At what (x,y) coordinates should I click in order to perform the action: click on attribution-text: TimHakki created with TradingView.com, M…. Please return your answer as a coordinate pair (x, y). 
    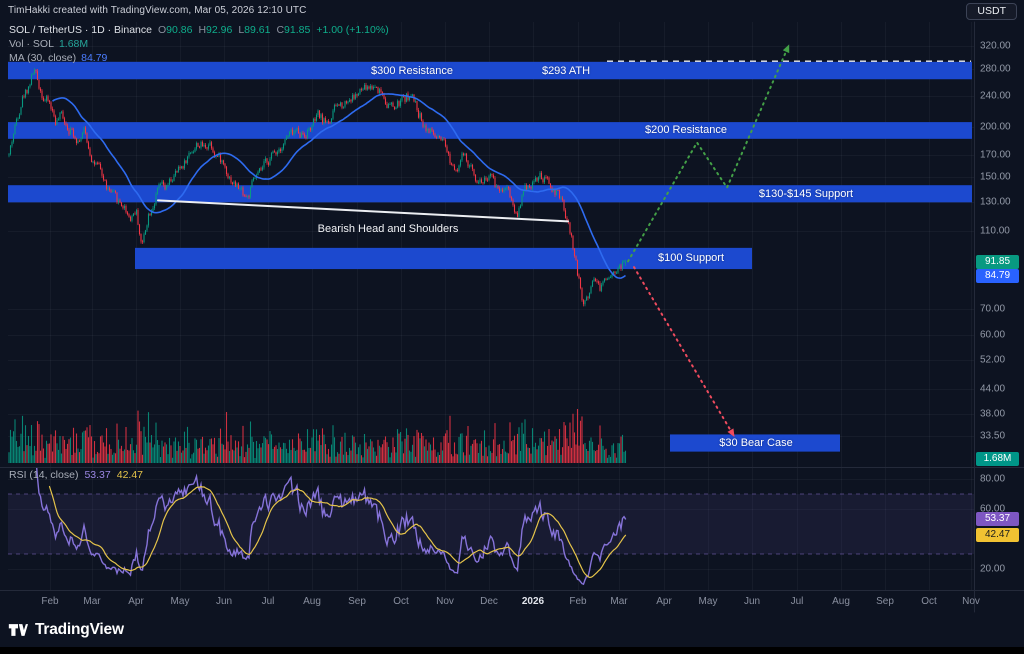
    Looking at the image, I should click on (157, 10).